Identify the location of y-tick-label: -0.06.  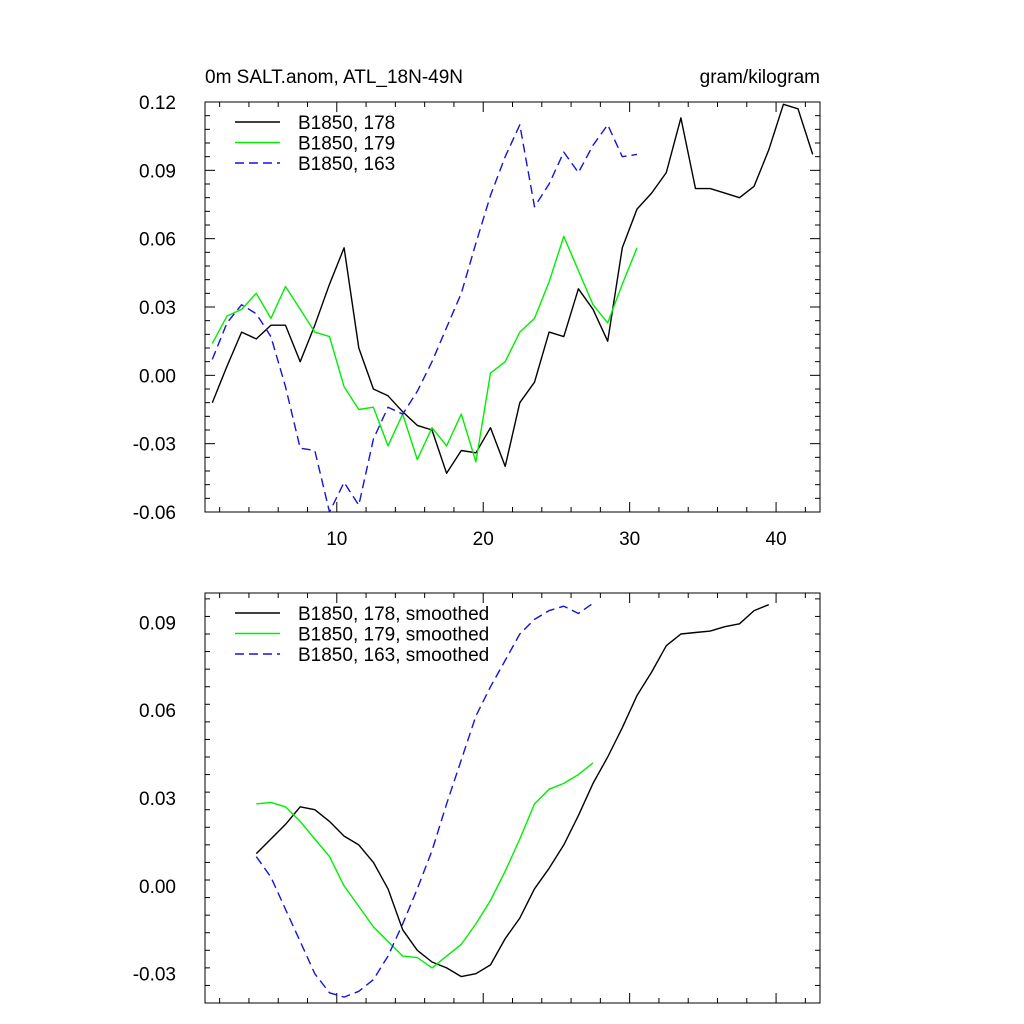
(154, 513).